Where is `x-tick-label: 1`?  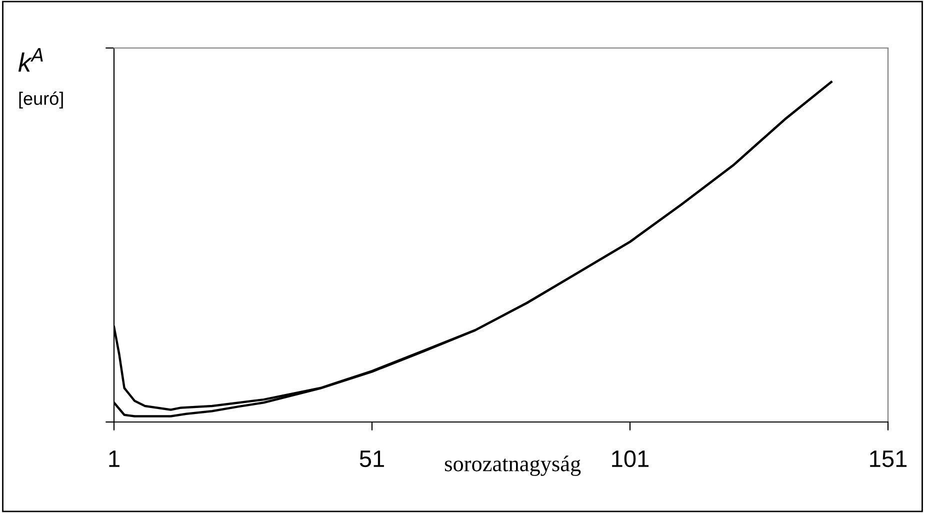
x-tick-label: 1 is located at coordinates (114, 458).